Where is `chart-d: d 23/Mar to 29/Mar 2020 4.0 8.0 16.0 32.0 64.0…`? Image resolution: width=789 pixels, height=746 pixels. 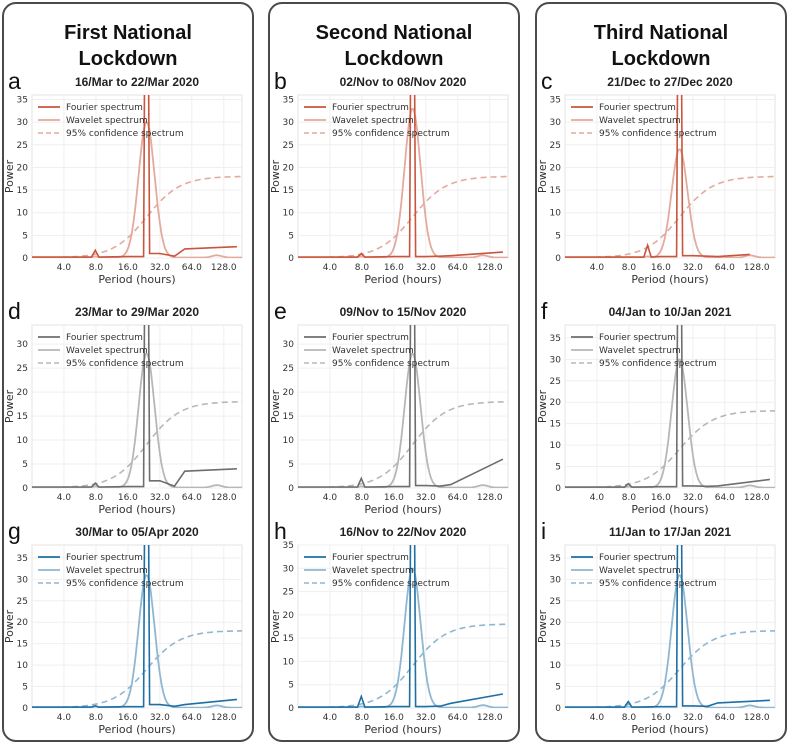
chart-d: d 23/Mar to 29/Mar 2020 4.0 8.0 16.0 32.0 64.0… is located at coordinates (123, 407).